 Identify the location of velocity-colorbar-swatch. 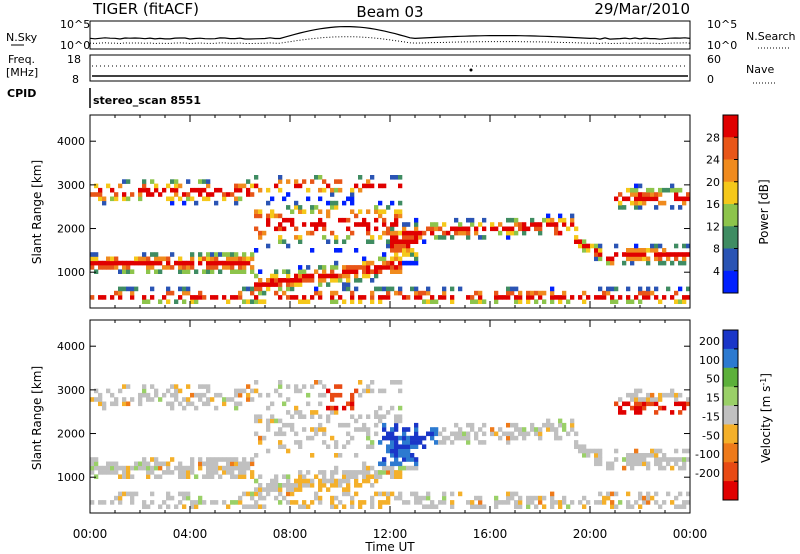
(730, 434).